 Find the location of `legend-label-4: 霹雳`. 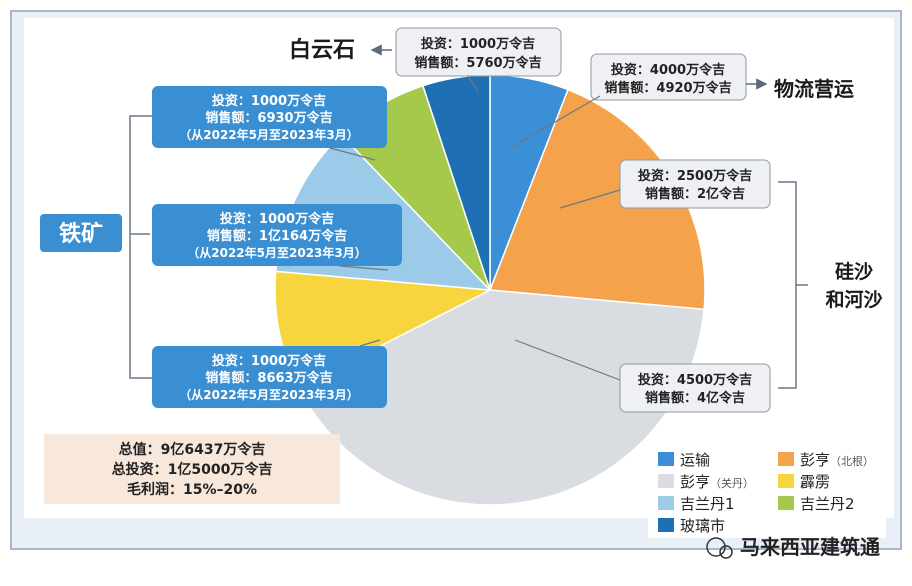

legend-label-4: 霹雳 is located at coordinates (815, 482).